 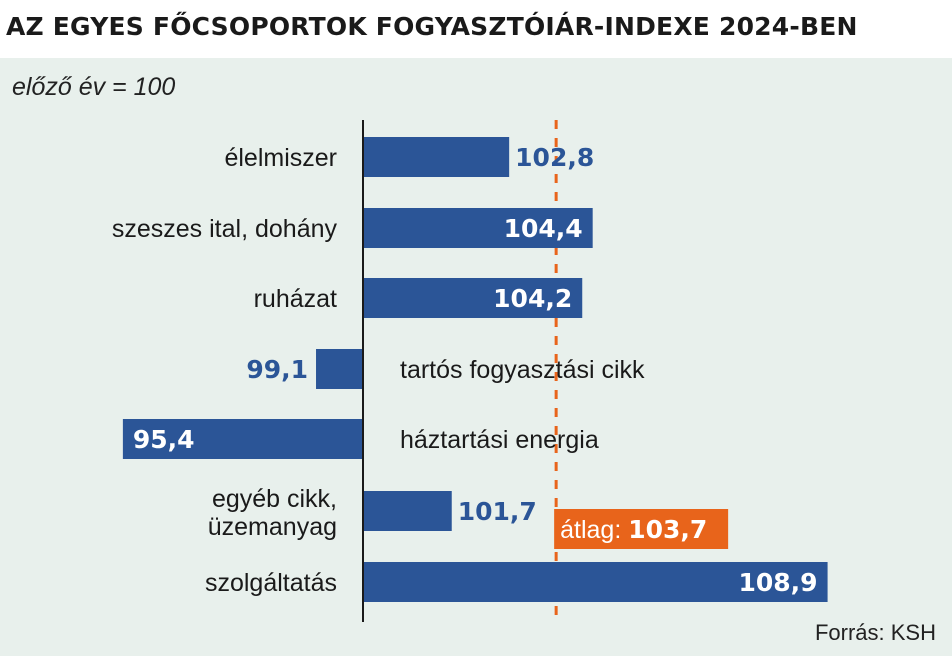 What do you see at coordinates (543, 228) in the screenshot?
I see `data-label: 104,4` at bounding box center [543, 228].